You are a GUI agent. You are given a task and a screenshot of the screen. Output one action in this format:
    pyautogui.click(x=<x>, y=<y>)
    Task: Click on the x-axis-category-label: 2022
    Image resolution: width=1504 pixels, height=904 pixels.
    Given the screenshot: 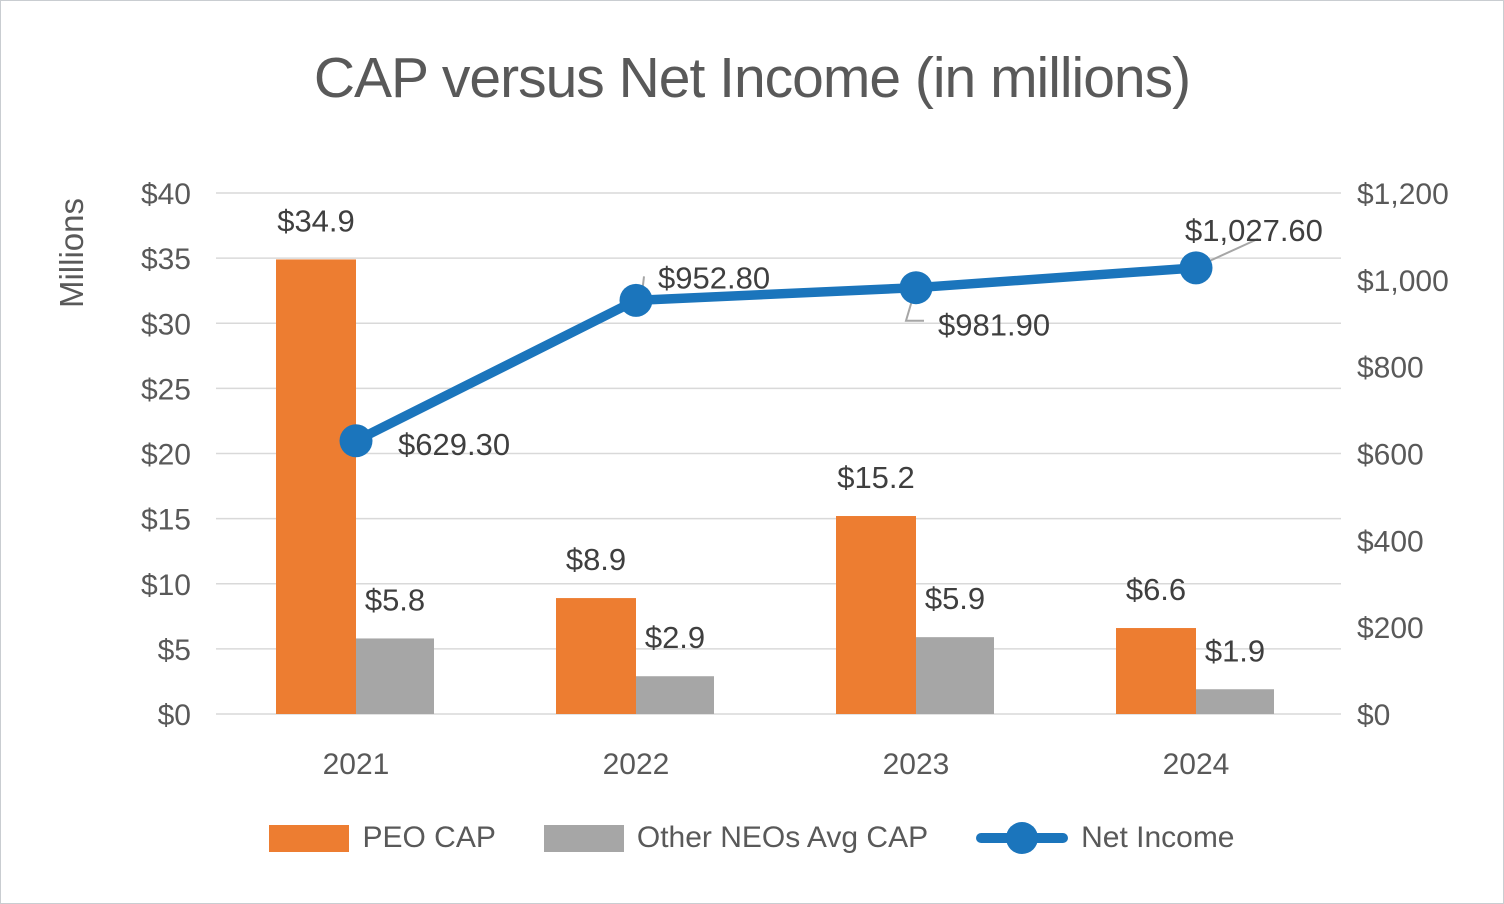 What is the action you would take?
    pyautogui.click(x=636, y=764)
    